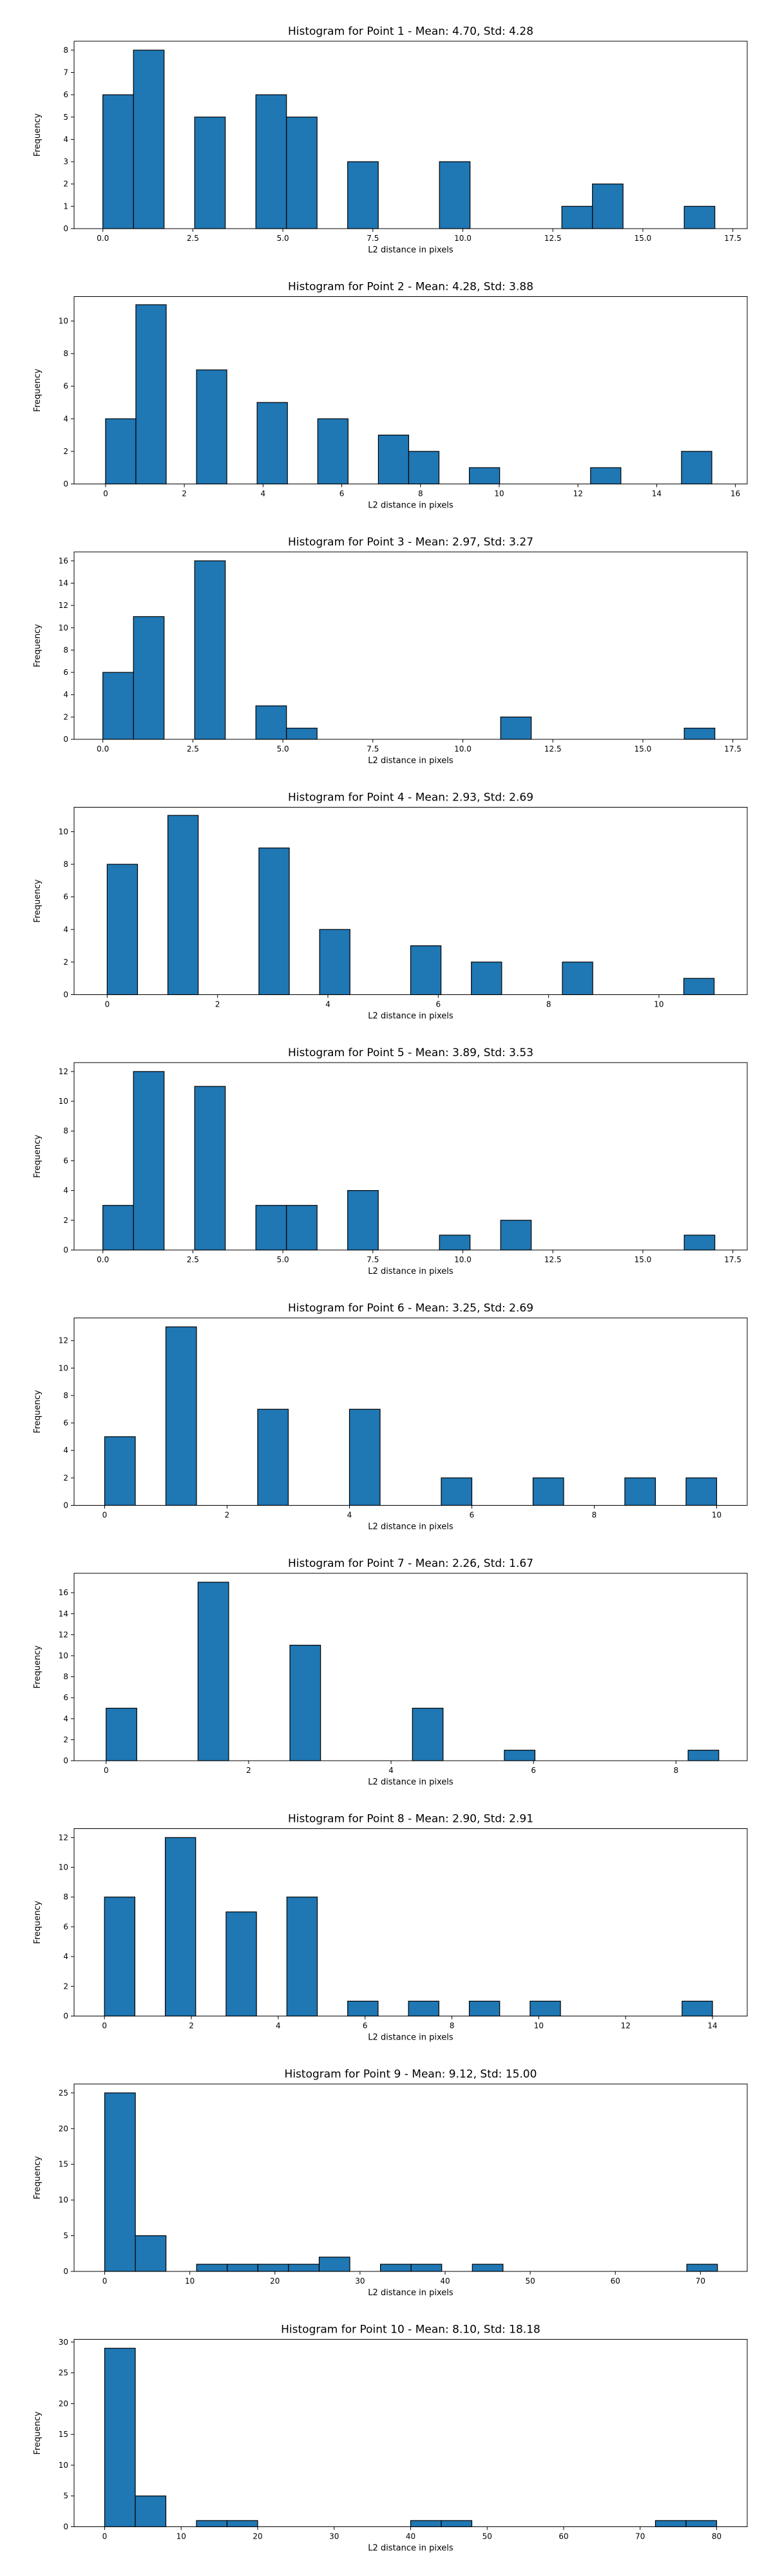 Image resolution: width=773 pixels, height=2576 pixels. Describe the element at coordinates (275, 2281) in the screenshot. I see `x-tick-label: 20` at that location.